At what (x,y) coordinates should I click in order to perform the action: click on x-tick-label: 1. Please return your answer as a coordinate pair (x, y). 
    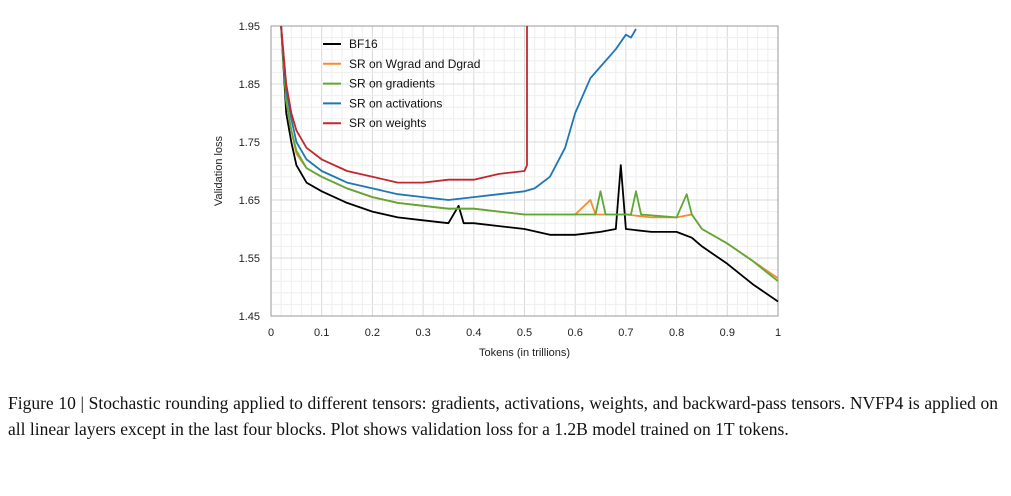
    Looking at the image, I should click on (778, 333).